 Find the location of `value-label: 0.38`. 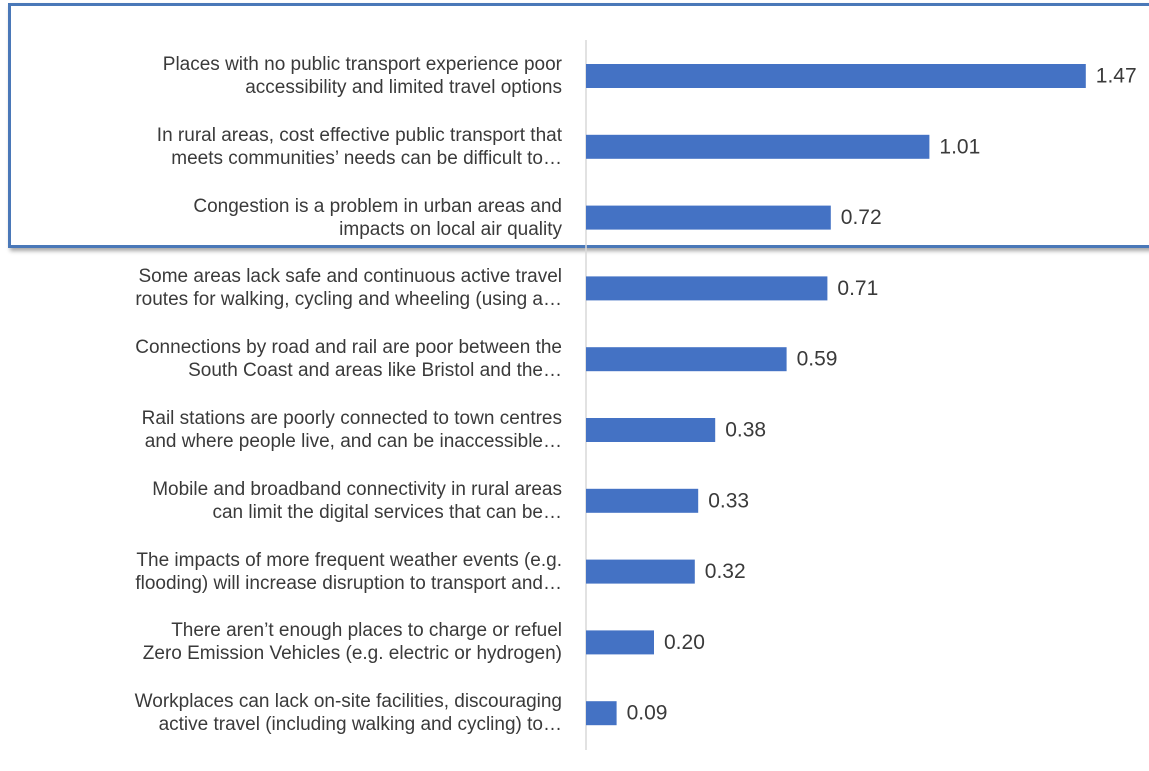

value-label: 0.38 is located at coordinates (745, 430).